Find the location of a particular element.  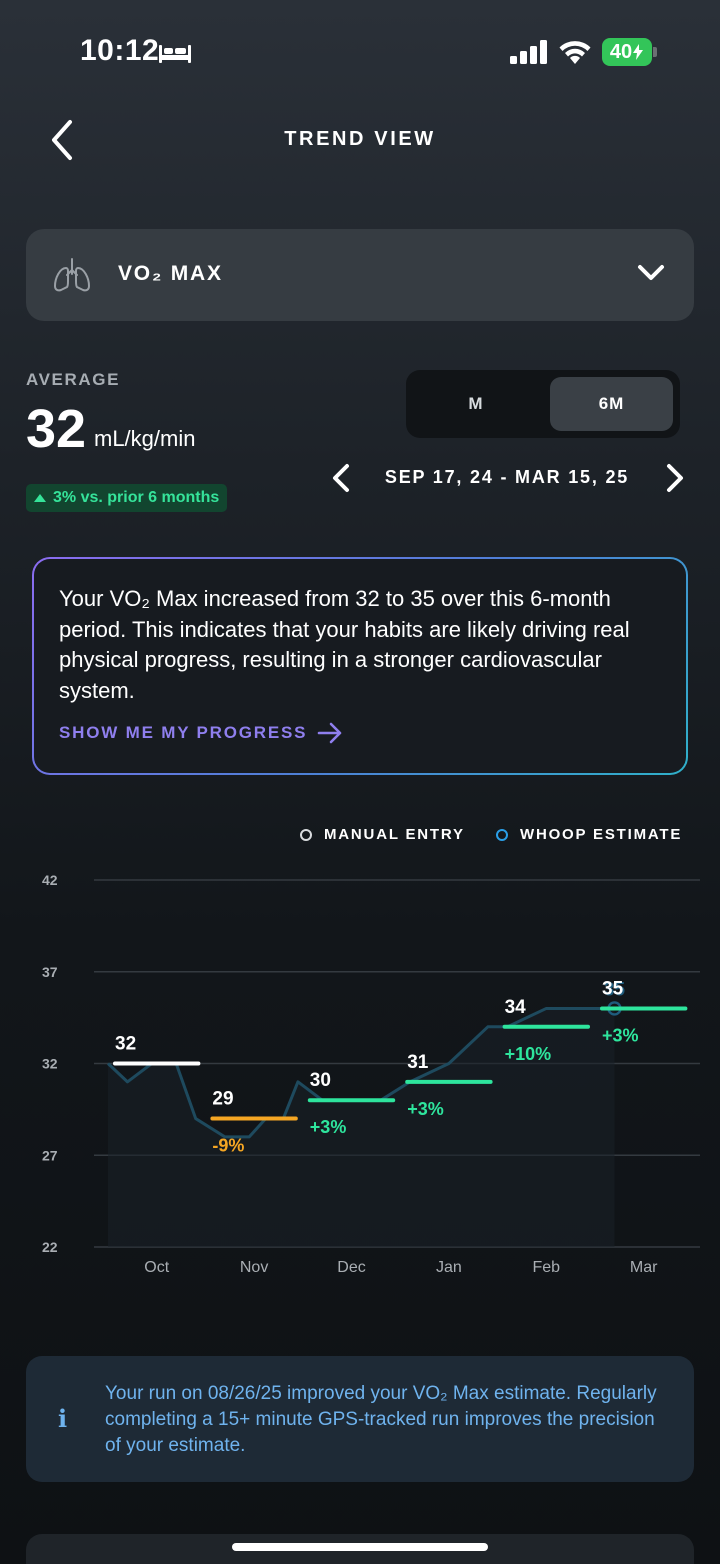

monthly-change-label: -9% is located at coordinates (228, 1146).